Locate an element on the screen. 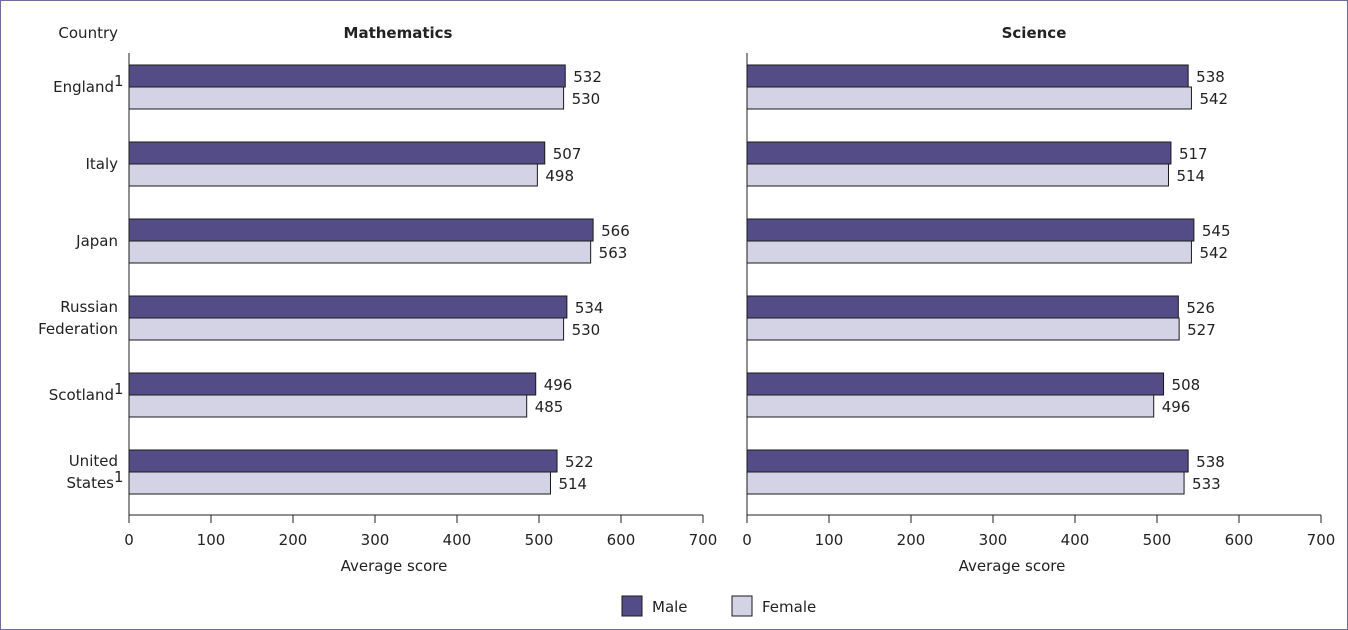 The height and width of the screenshot is (630, 1348). legend-label-male: Male is located at coordinates (670, 607).